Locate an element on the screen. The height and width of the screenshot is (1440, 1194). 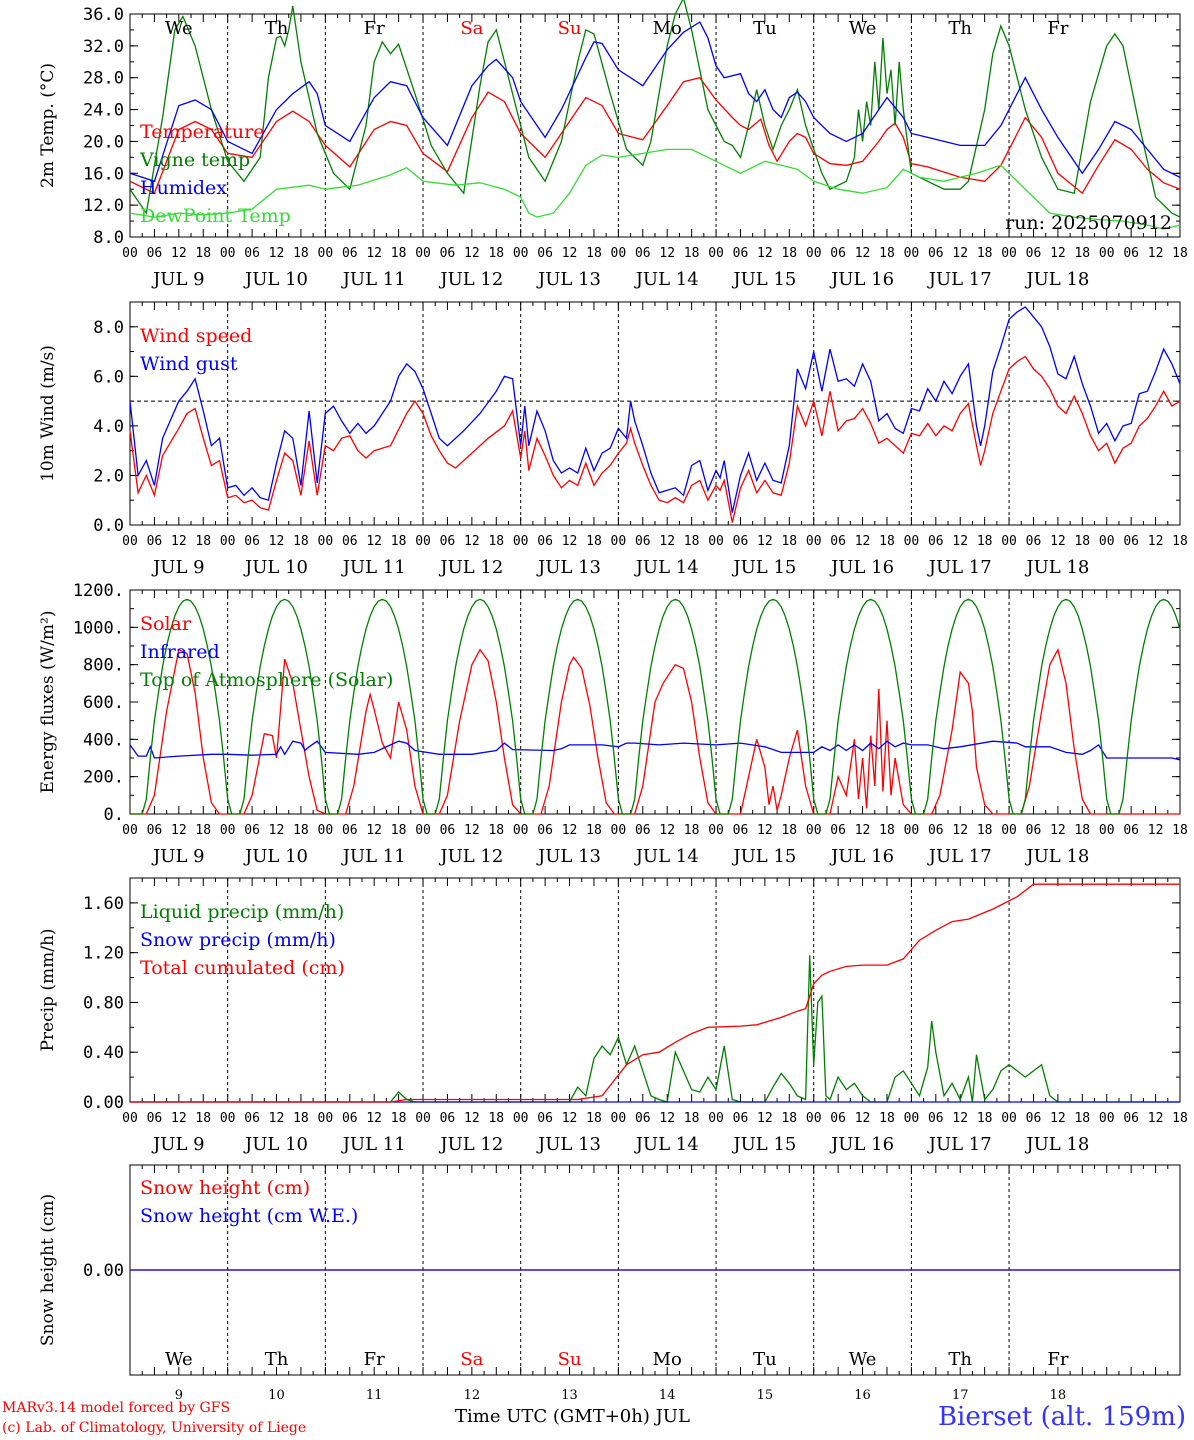
x-axis-title: Time UTC (GMT+0h) JUL is located at coordinates (572, 1416).